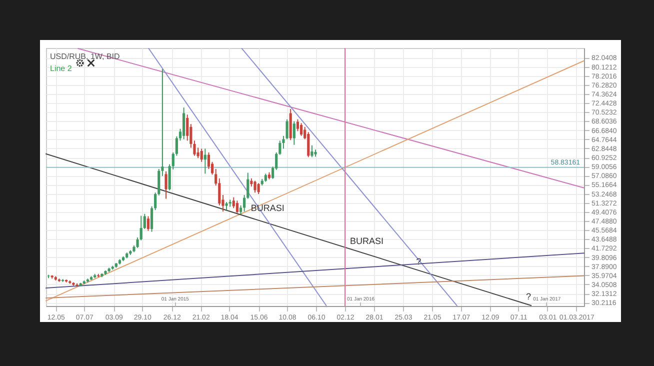 The height and width of the screenshot is (366, 654). Describe the element at coordinates (61, 68) in the screenshot. I see `annotation: Line 2` at that location.